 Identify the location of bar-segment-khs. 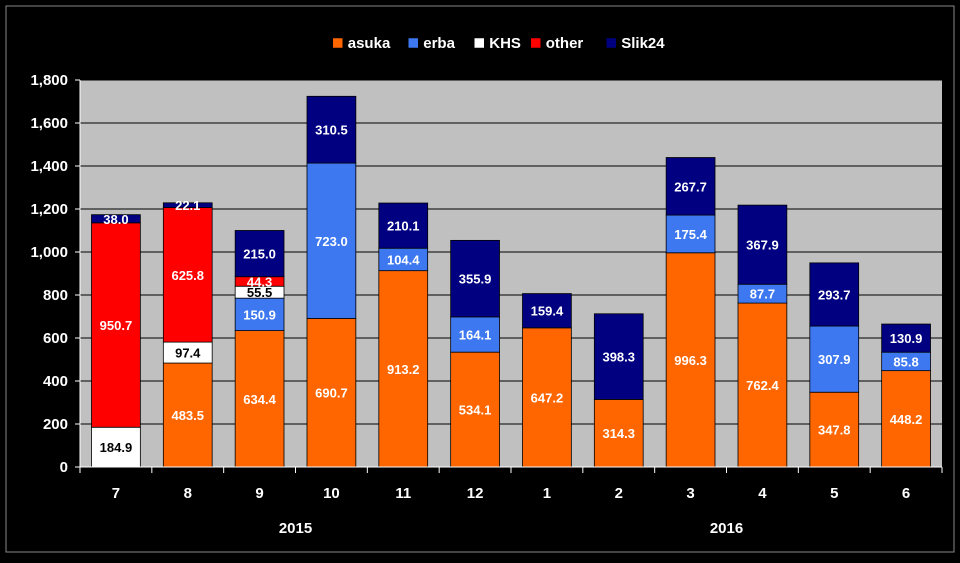
(116, 447).